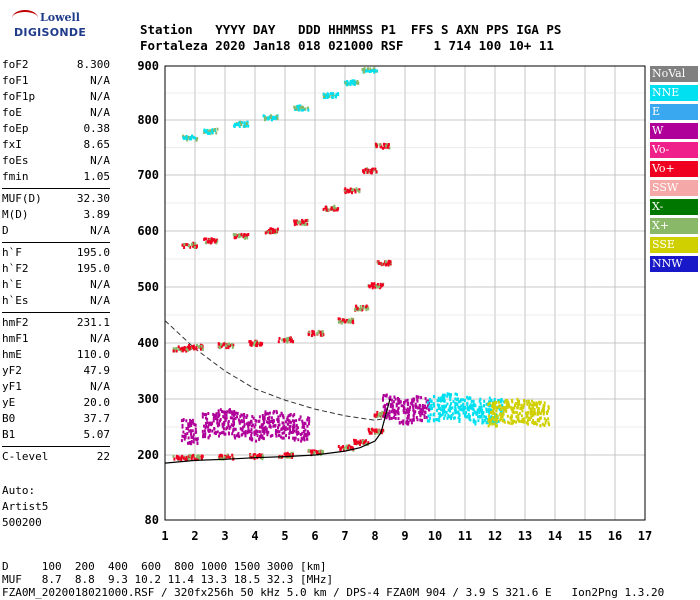  I want to click on param-value: 195.0, so click(93, 252).